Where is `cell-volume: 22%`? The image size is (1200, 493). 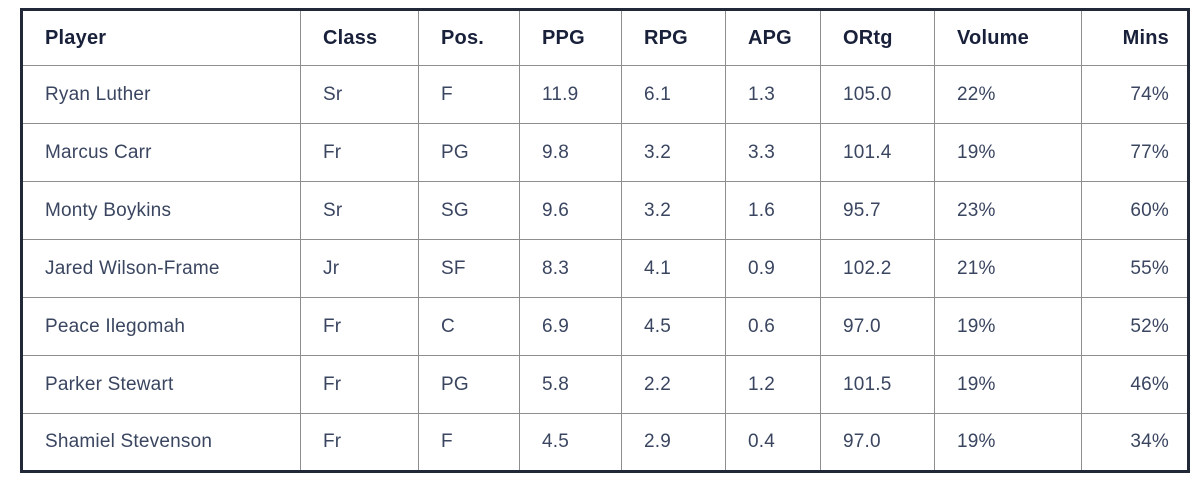 cell-volume: 22% is located at coordinates (1008, 94).